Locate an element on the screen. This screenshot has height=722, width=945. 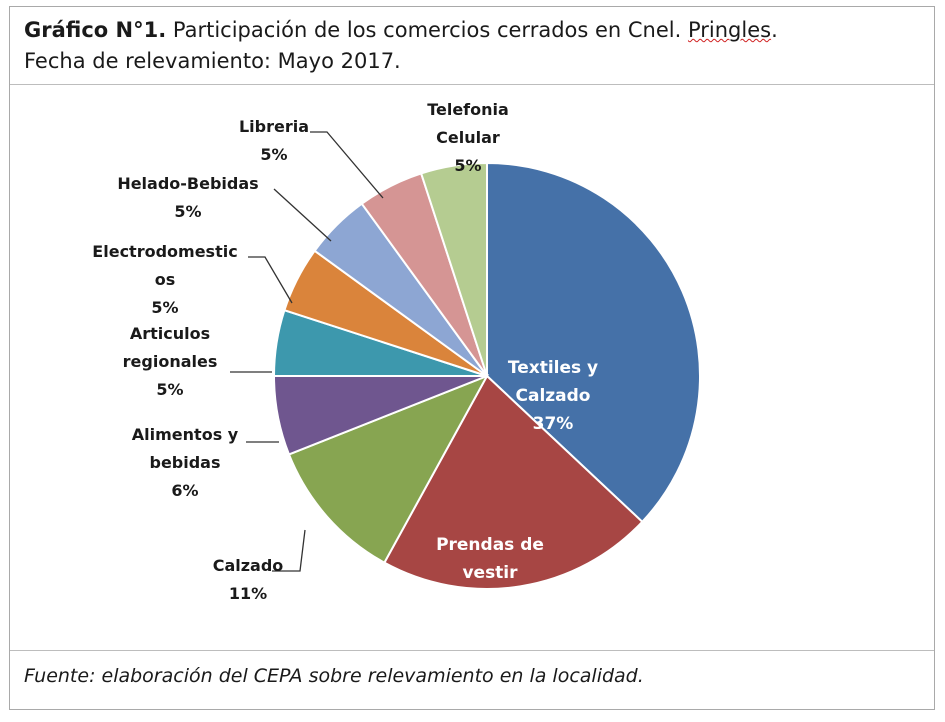
data-label-text-calzado: Calzado is located at coordinates (248, 565).